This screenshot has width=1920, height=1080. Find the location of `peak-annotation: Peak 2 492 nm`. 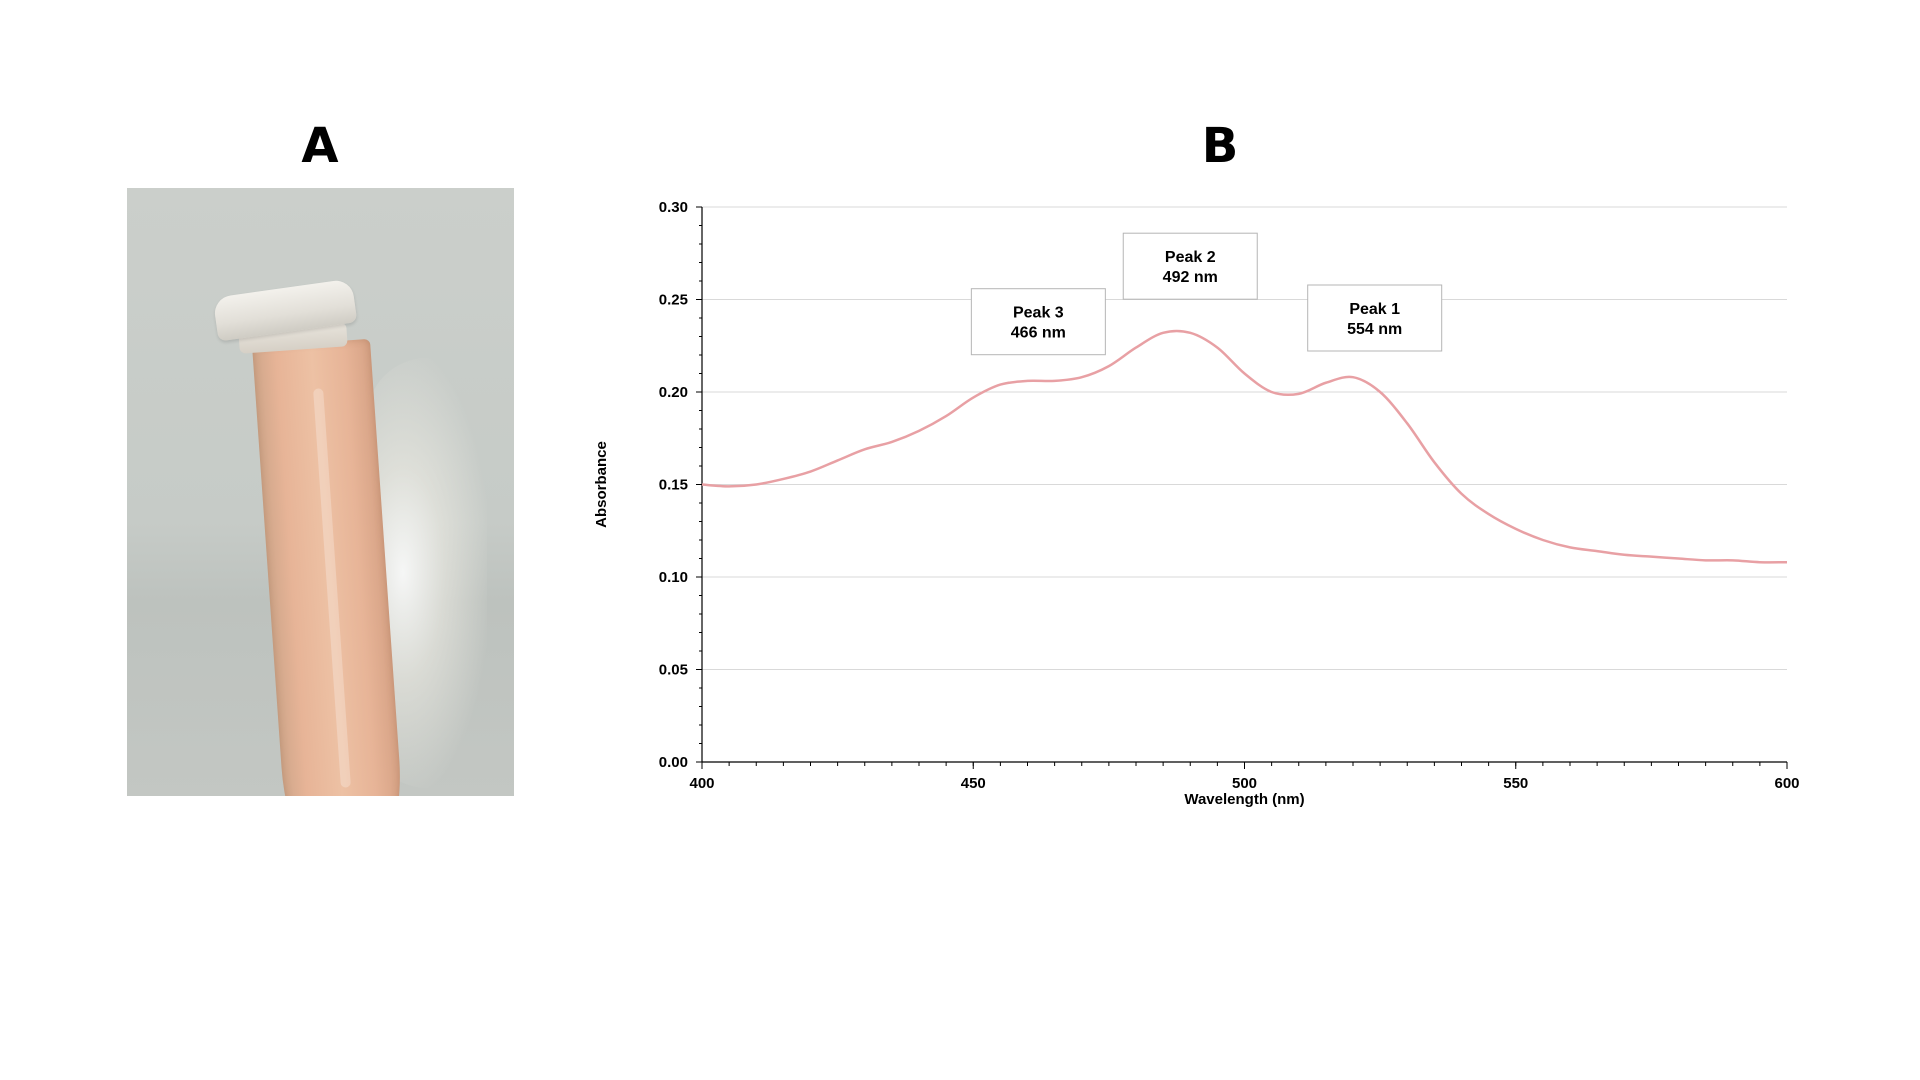

peak-annotation: Peak 2 492 nm is located at coordinates (1190, 266).